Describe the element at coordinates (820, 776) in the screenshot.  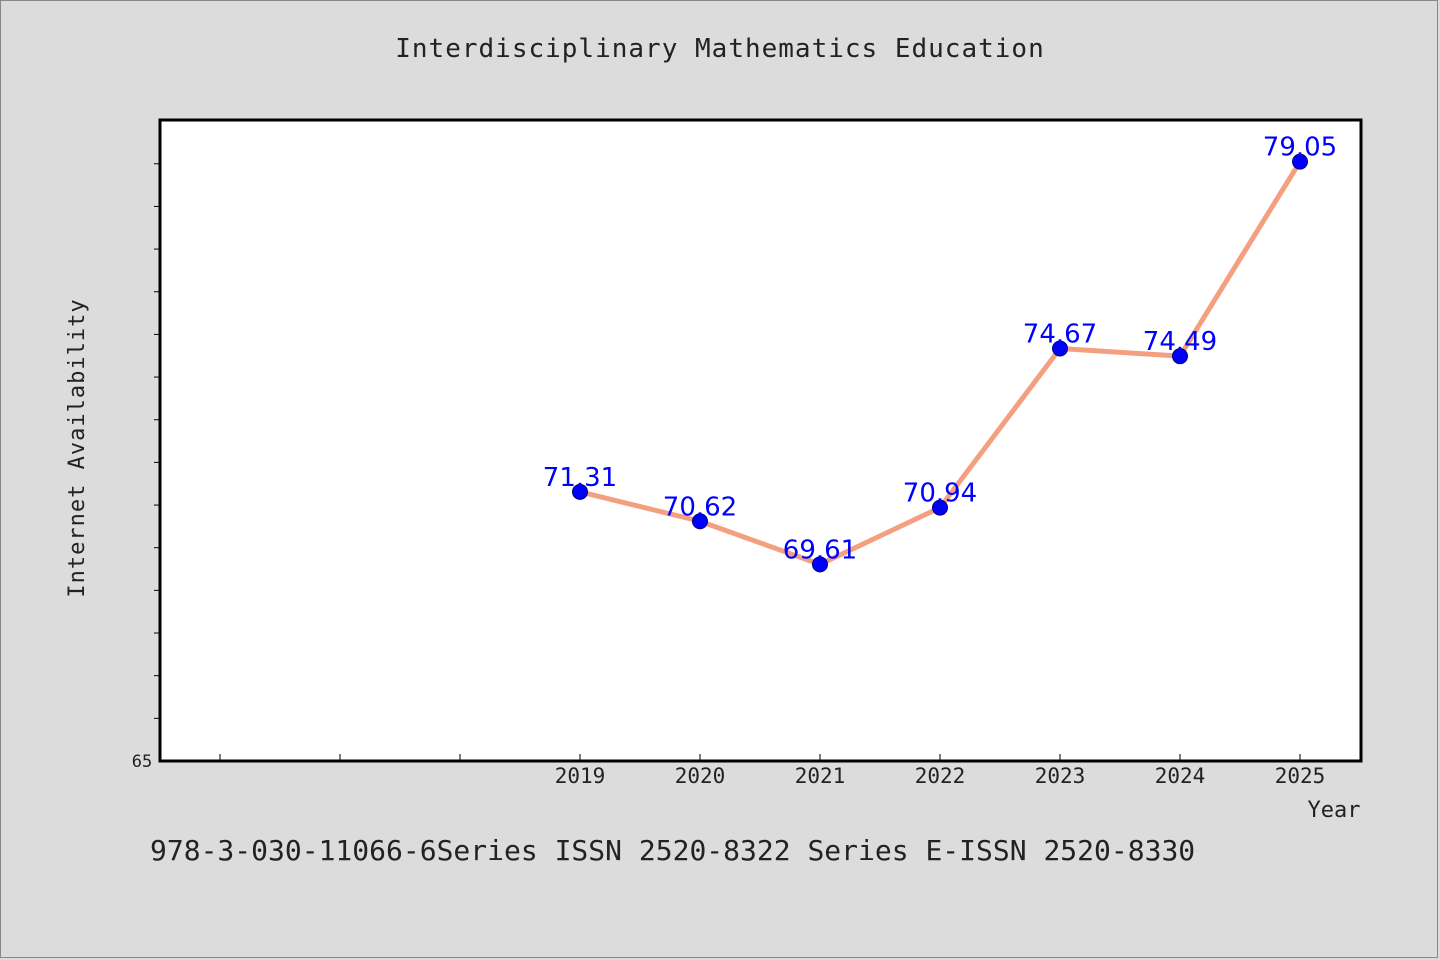
I see `x-tick-label: 2021` at that location.